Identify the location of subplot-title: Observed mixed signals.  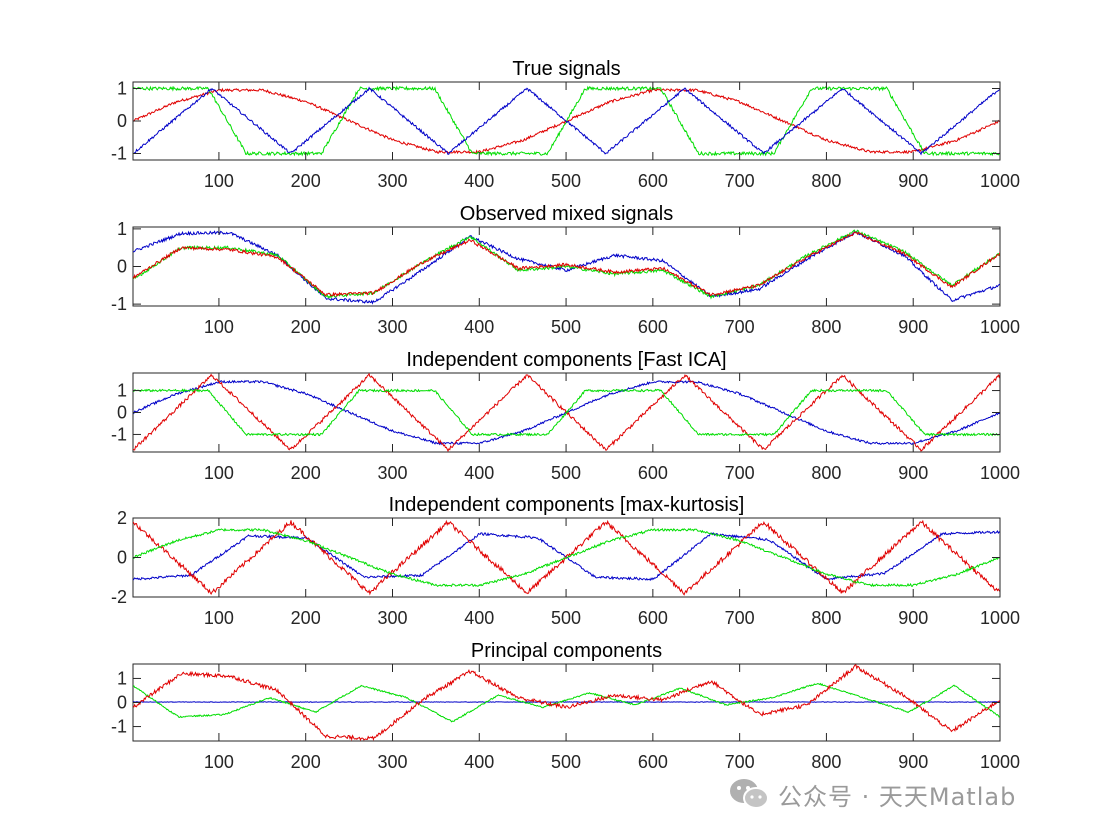
(566, 214).